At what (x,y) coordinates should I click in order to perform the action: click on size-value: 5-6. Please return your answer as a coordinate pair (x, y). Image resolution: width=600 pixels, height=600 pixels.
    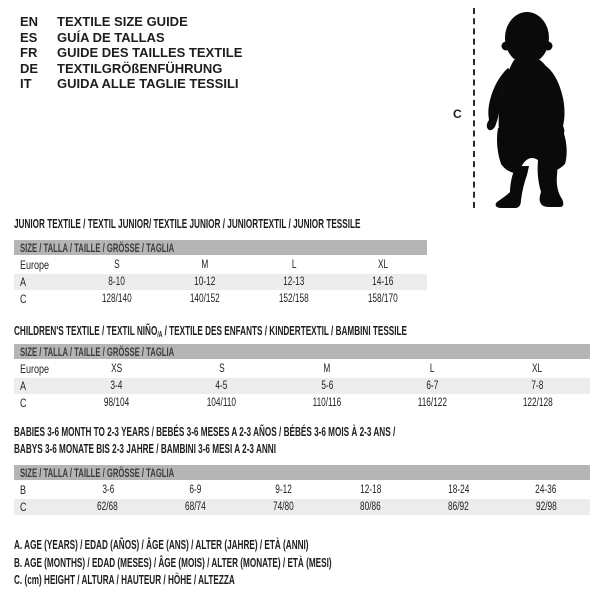
    Looking at the image, I should click on (326, 385).